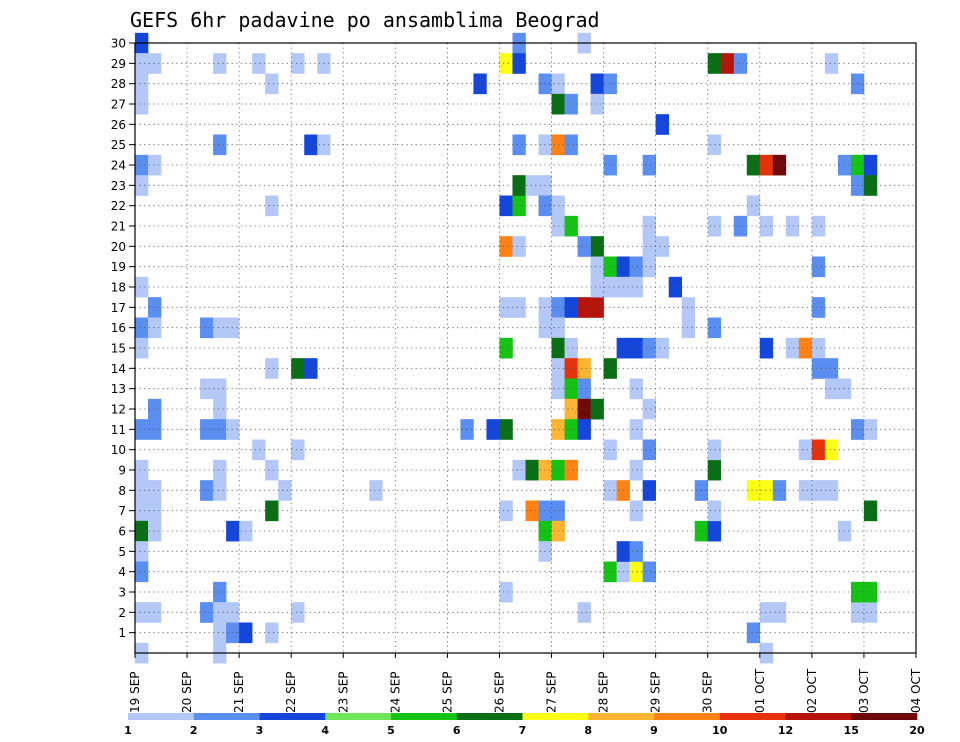 This screenshot has height=742, width=960. Describe the element at coordinates (135, 692) in the screenshot. I see `x-tick-label: 19 SEP` at that location.